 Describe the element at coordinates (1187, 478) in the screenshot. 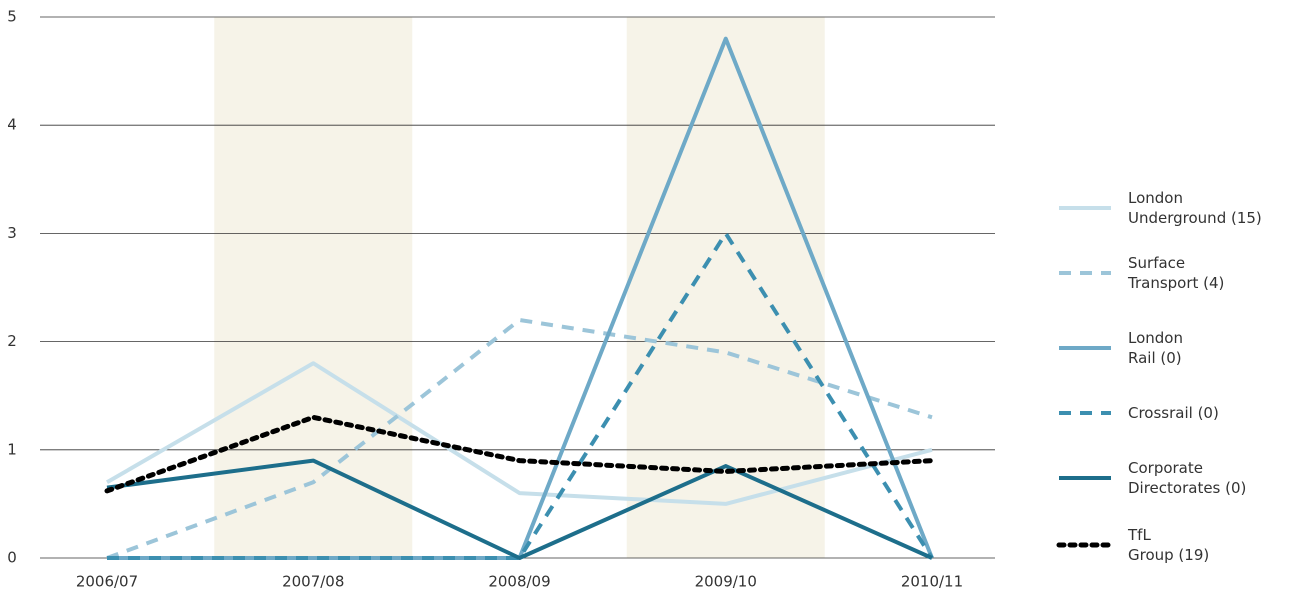

I see `legend-label: Corporate Directorates (0)` at that location.